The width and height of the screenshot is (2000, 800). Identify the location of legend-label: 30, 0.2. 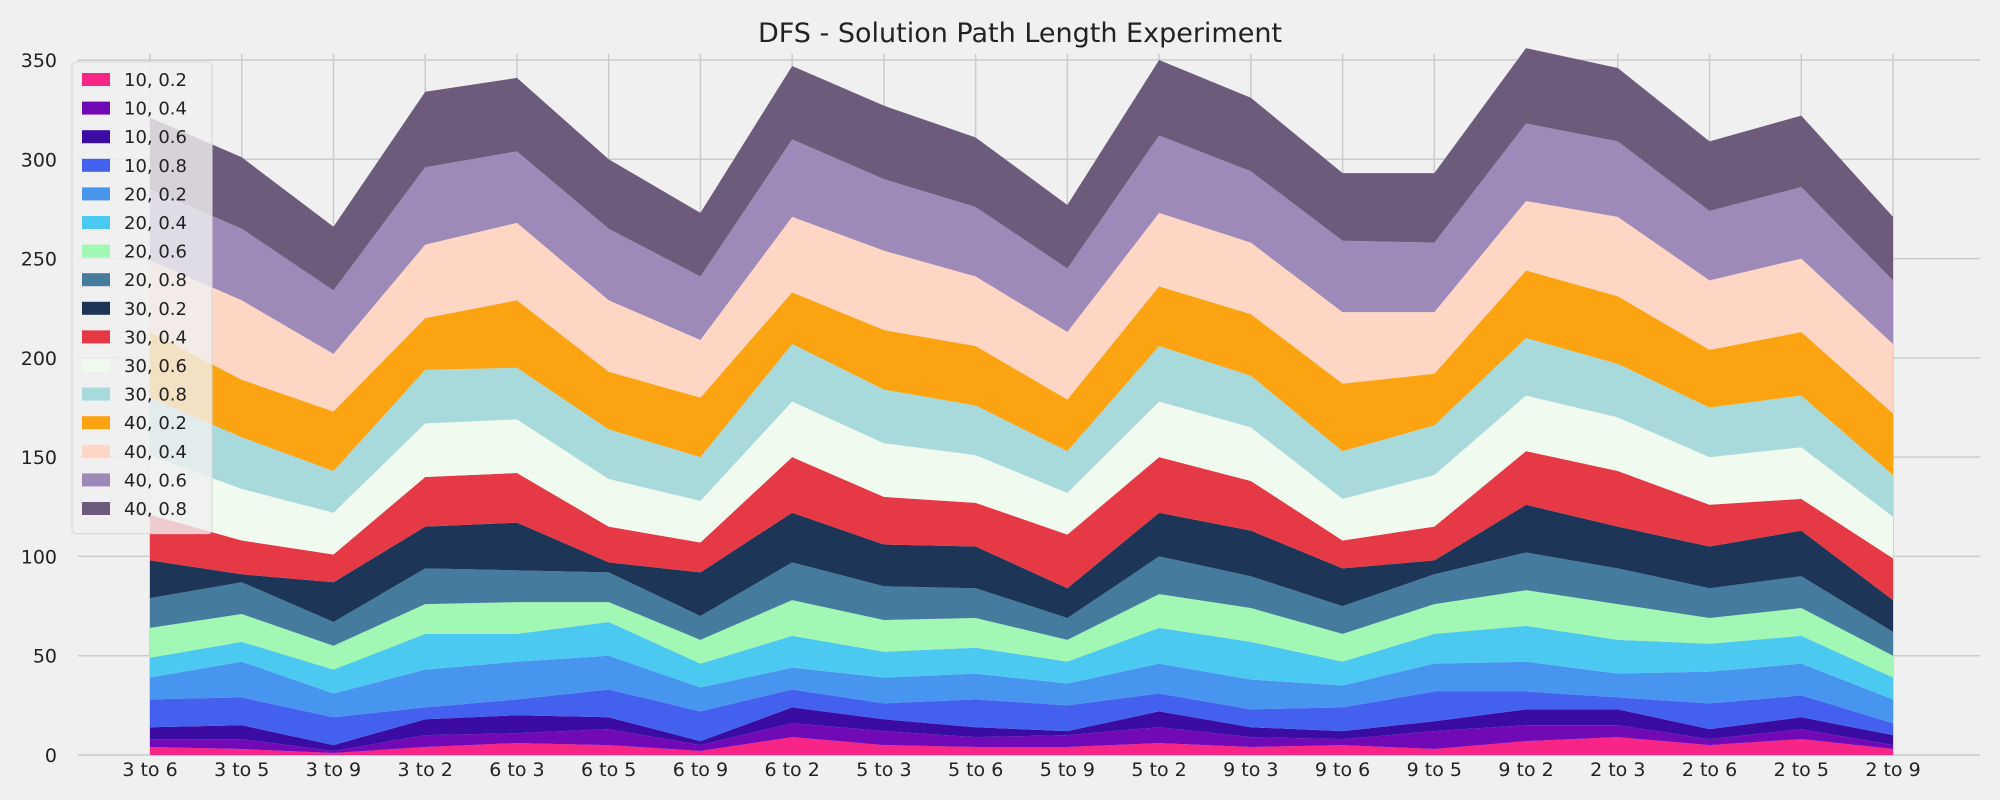
(155, 309).